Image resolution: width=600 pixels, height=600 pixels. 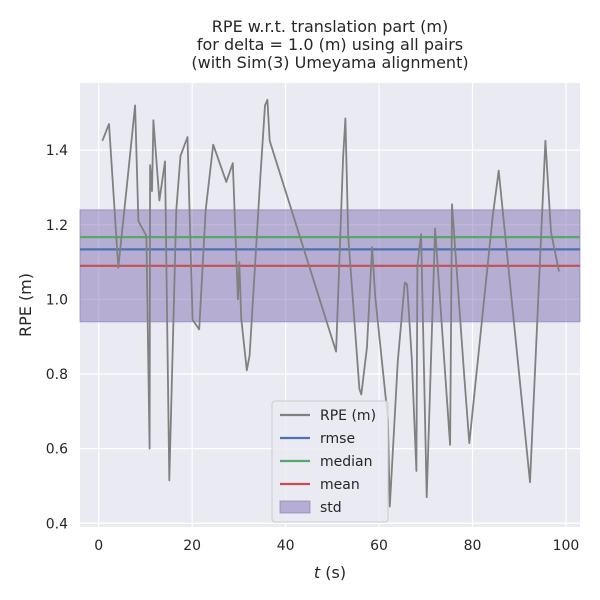 I want to click on chart-title-line: for delta = 1.0 (m) using all pairs, so click(x=330, y=44).